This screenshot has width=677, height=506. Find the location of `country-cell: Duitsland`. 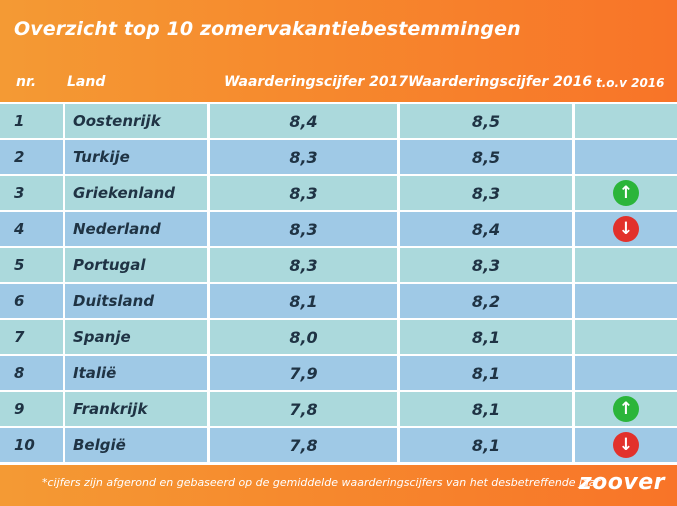

country-cell: Duitsland is located at coordinates (136, 301).